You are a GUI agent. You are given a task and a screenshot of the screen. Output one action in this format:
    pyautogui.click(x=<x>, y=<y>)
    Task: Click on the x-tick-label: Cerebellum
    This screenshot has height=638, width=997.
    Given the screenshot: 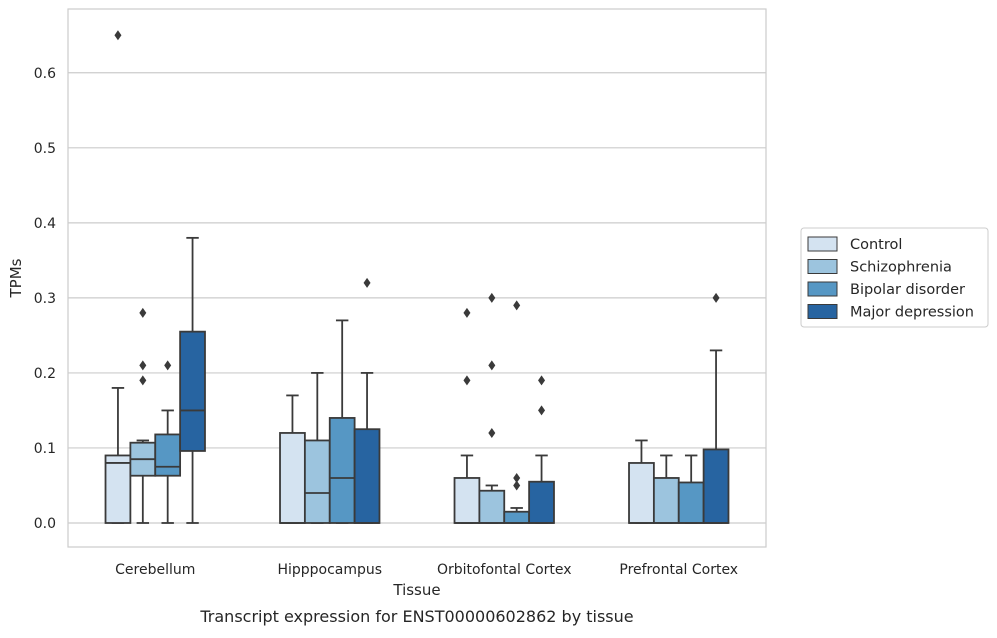 What is the action you would take?
    pyautogui.click(x=155, y=570)
    